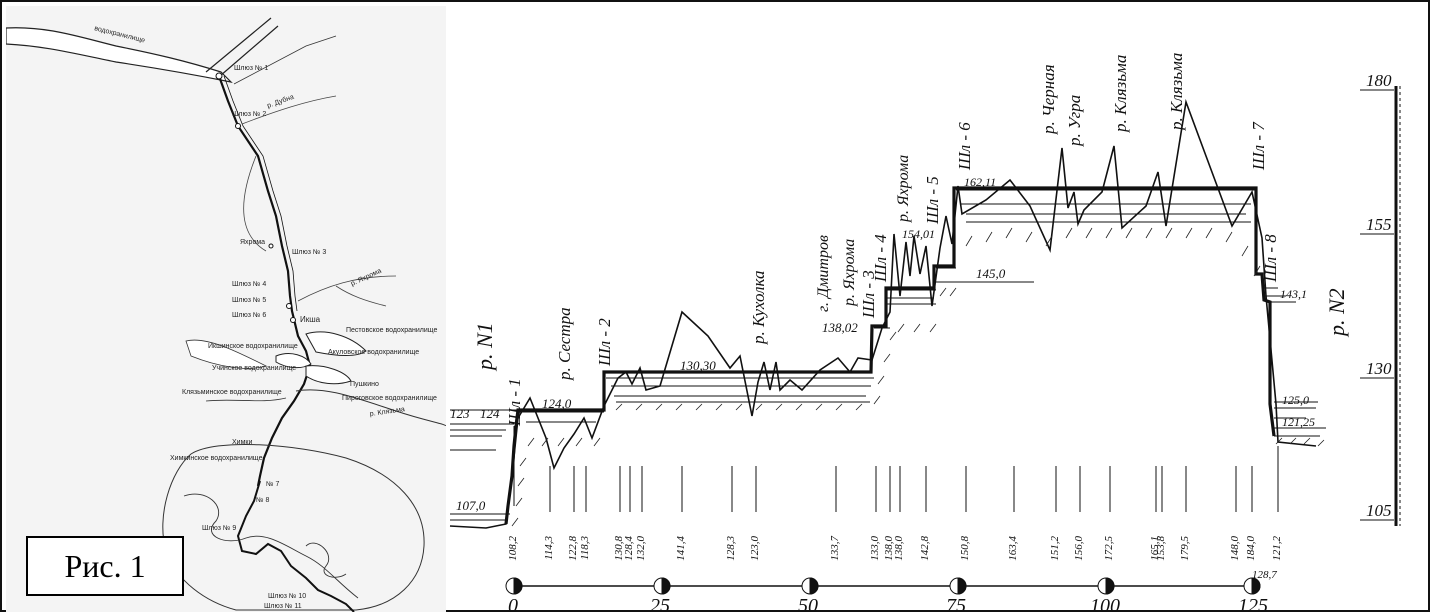 The height and width of the screenshot is (616, 1434). I want to click on km-label-125: 125, so click(1253, 603).